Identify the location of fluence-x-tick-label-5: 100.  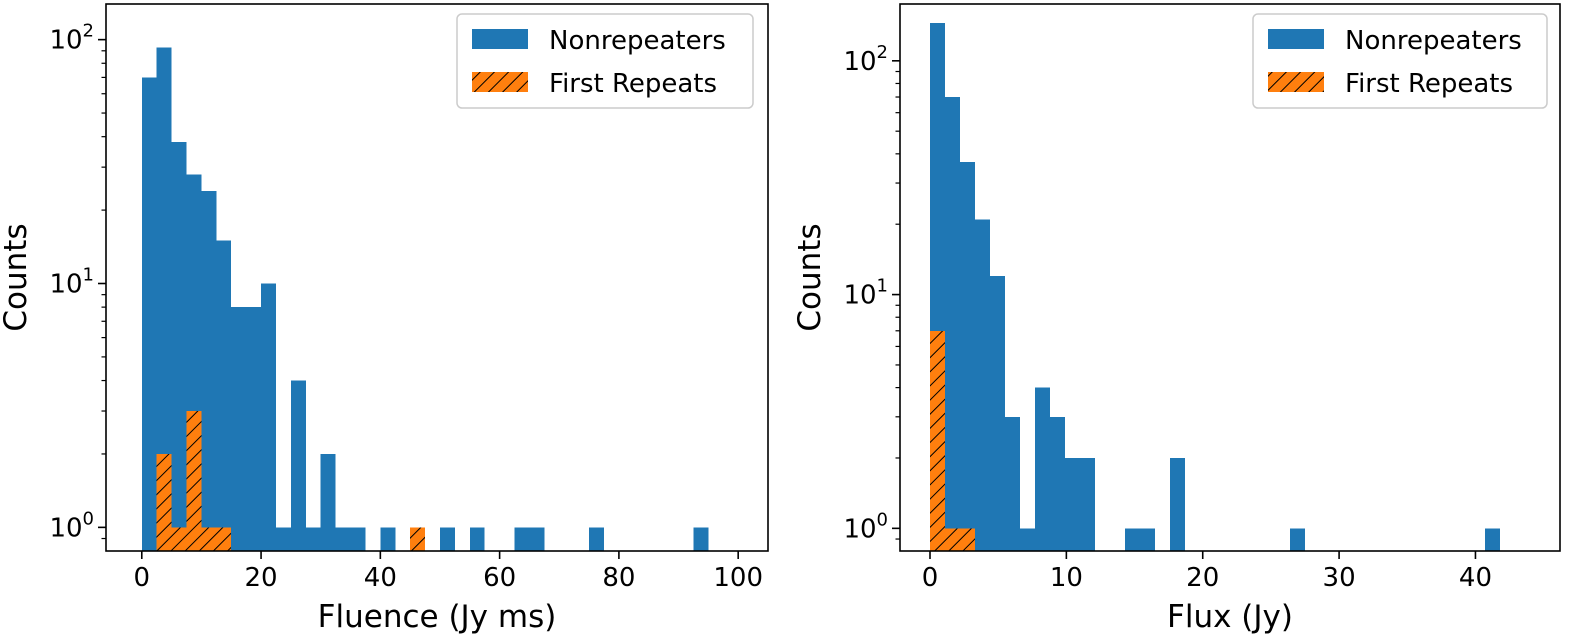
(738, 578).